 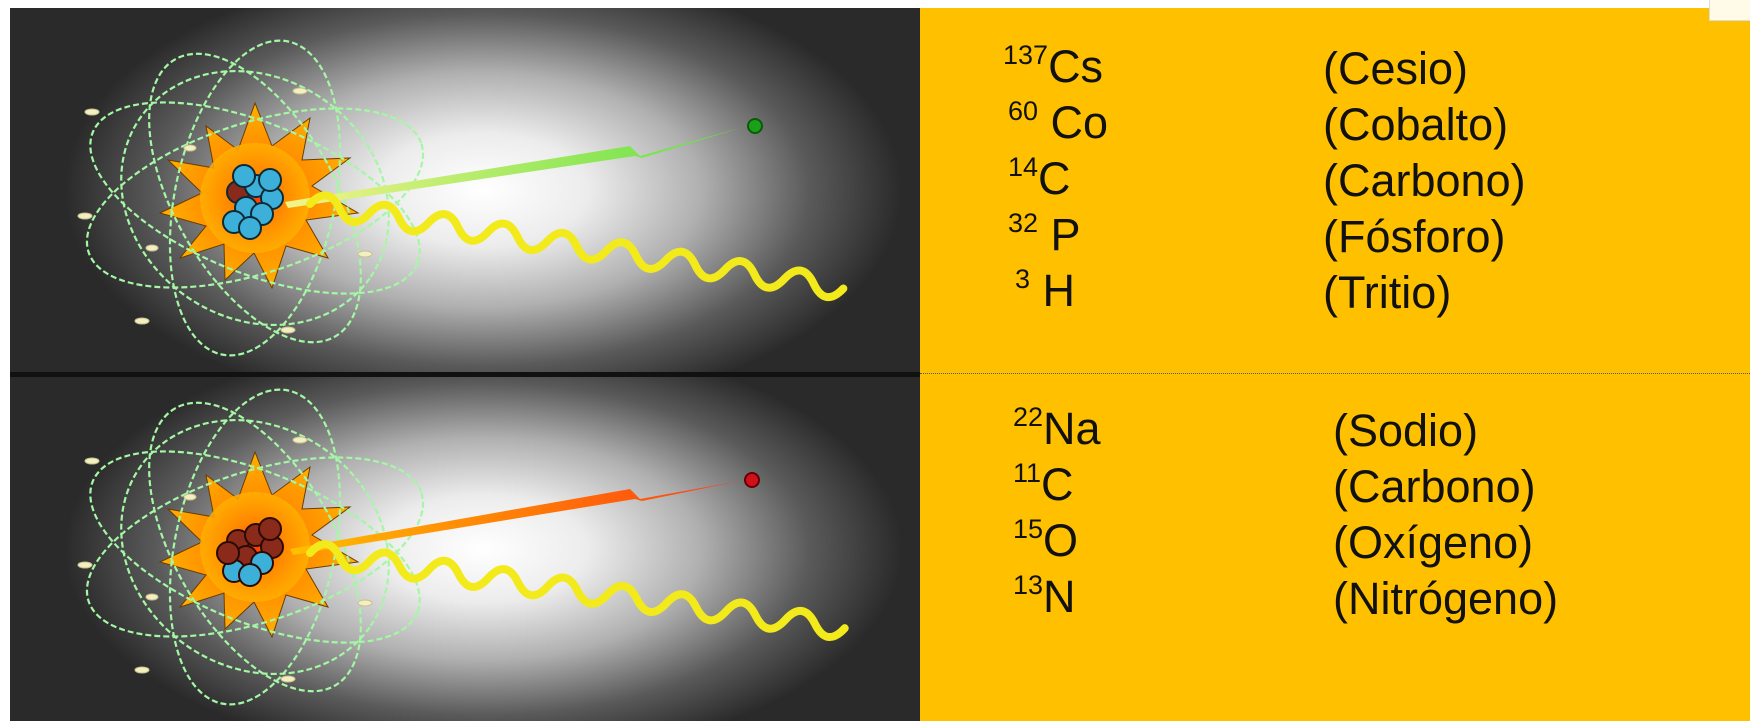 I want to click on isotope-name: (Oxígeno), so click(x=1433, y=542).